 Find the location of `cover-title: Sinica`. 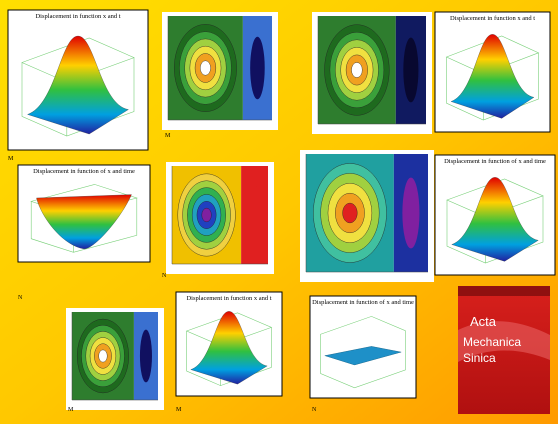

cover-title: Sinica is located at coordinates (479, 358).